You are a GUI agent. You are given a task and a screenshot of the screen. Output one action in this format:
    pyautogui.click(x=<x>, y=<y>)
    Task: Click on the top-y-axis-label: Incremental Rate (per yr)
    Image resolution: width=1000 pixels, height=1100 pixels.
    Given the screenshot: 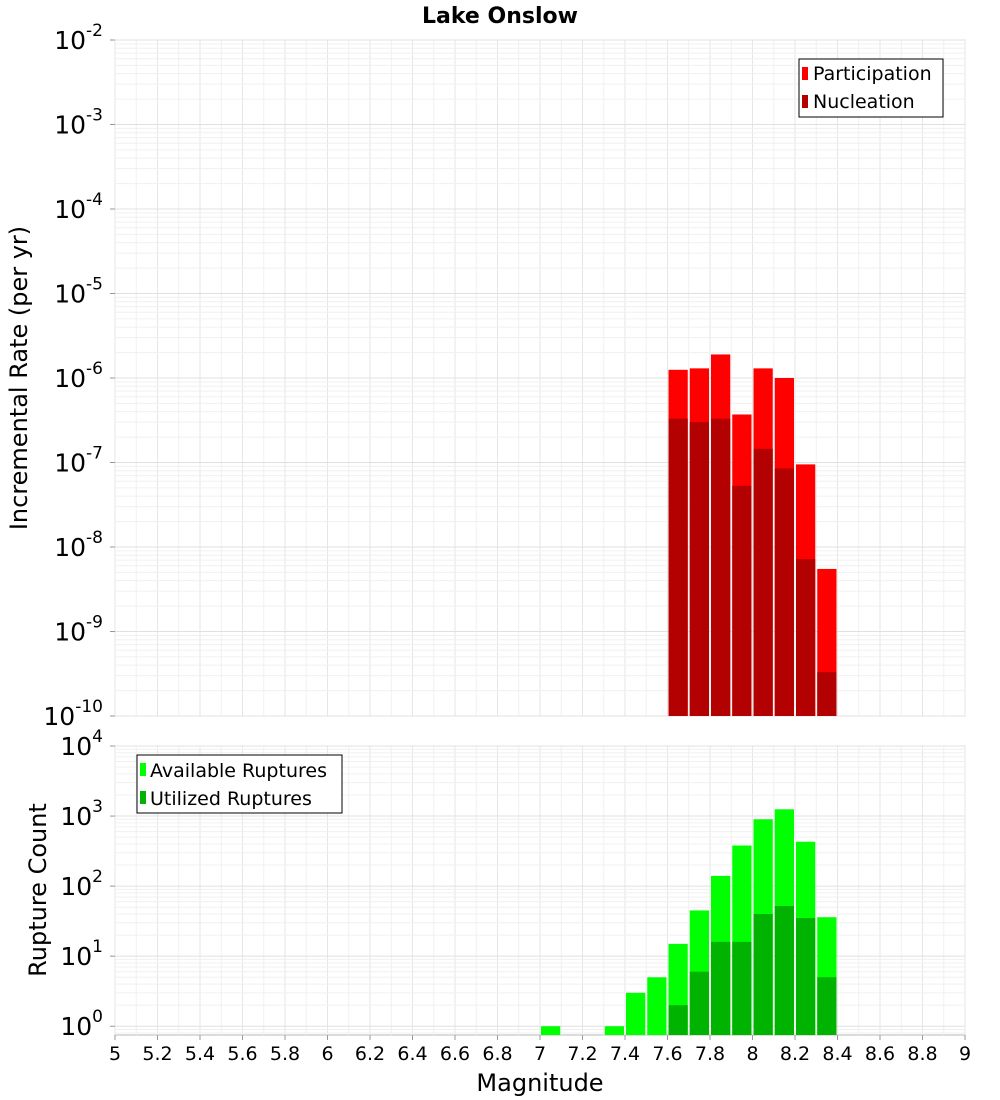 What is the action you would take?
    pyautogui.click(x=19, y=378)
    